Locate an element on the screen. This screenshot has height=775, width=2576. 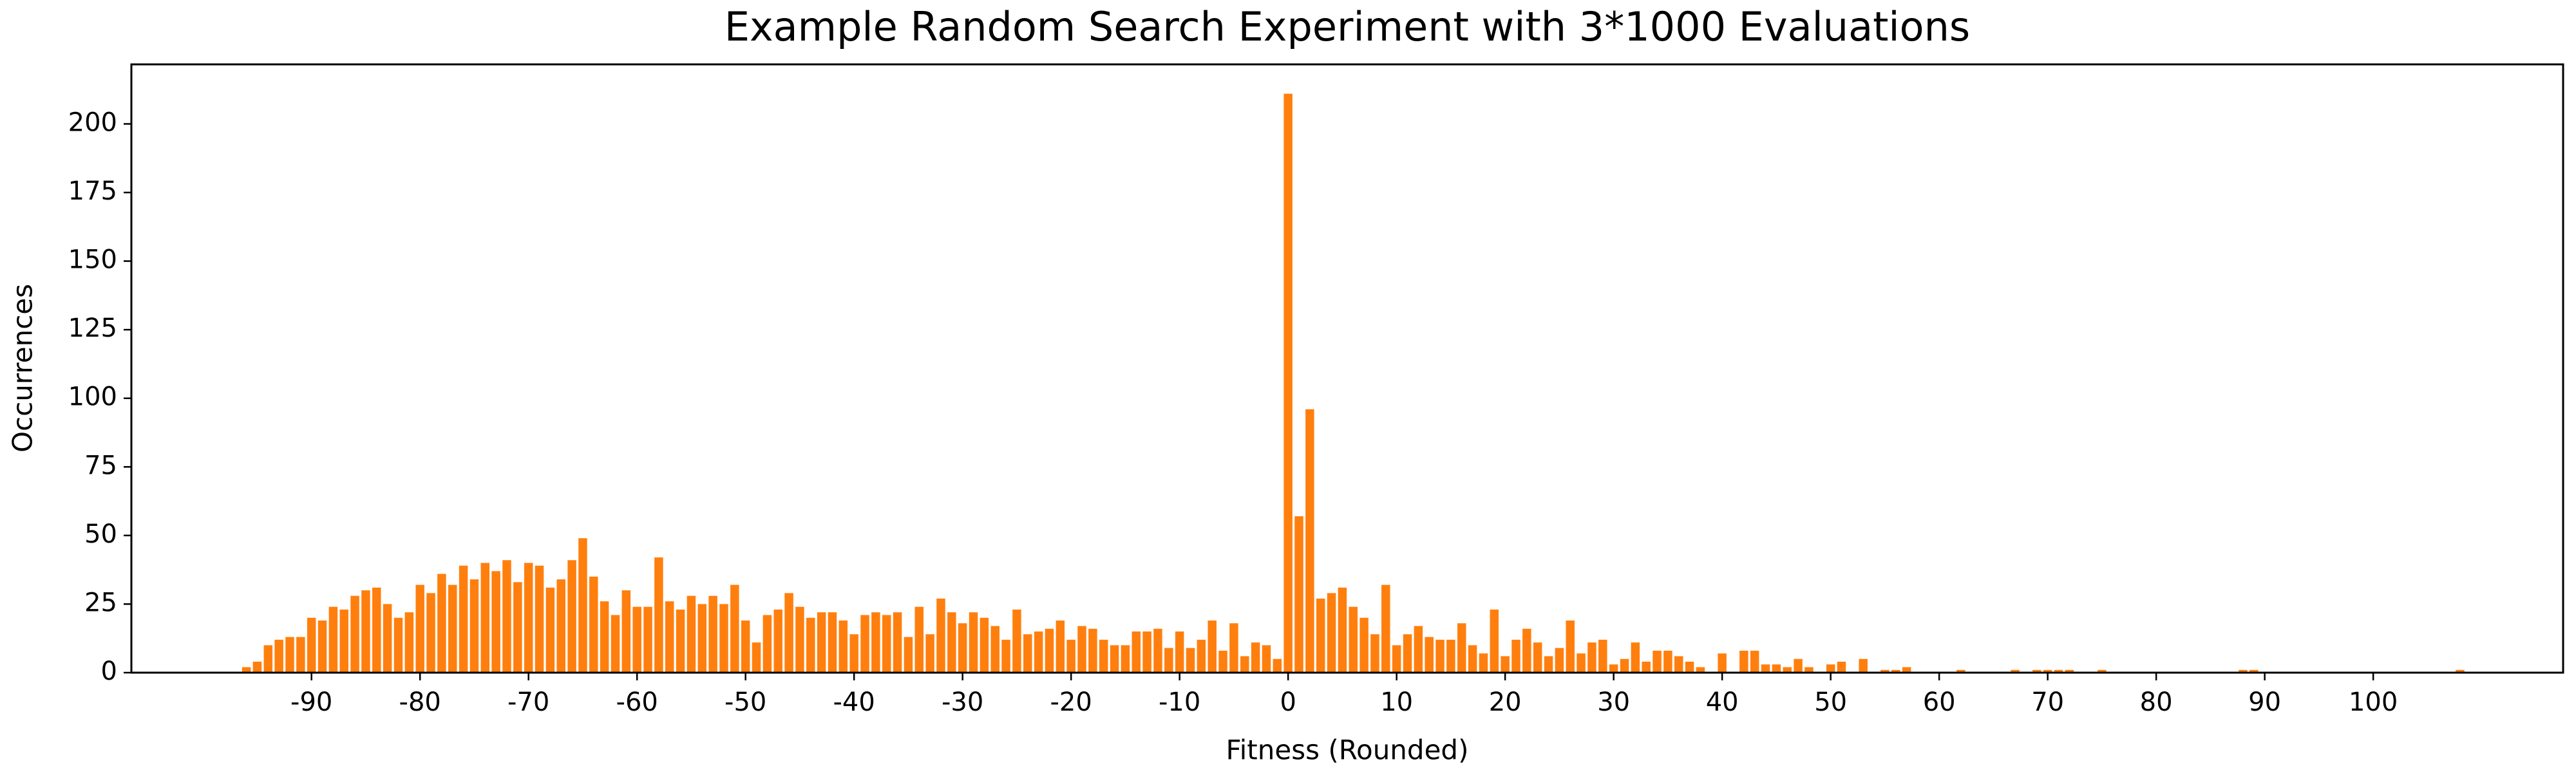
y-tick-label: 200 is located at coordinates (92, 122).